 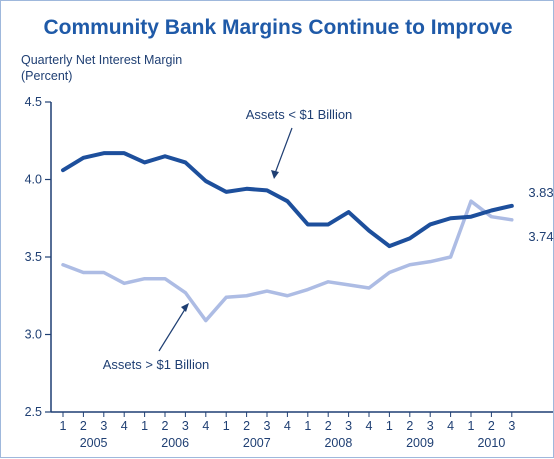 What do you see at coordinates (338, 443) in the screenshot?
I see `x-tick-label-year: 2008` at bounding box center [338, 443].